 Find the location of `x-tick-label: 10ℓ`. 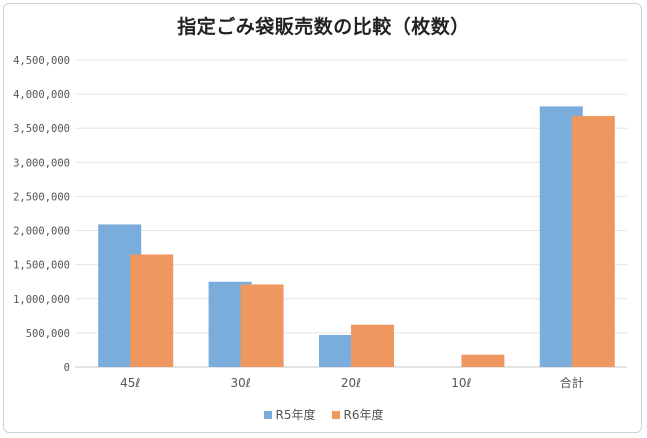

x-tick-label: 10ℓ is located at coordinates (461, 383).